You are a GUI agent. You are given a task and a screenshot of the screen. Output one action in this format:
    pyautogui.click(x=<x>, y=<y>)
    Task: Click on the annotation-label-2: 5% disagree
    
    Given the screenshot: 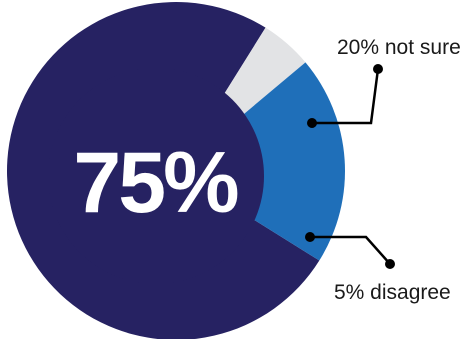 What is the action you would take?
    pyautogui.click(x=392, y=292)
    